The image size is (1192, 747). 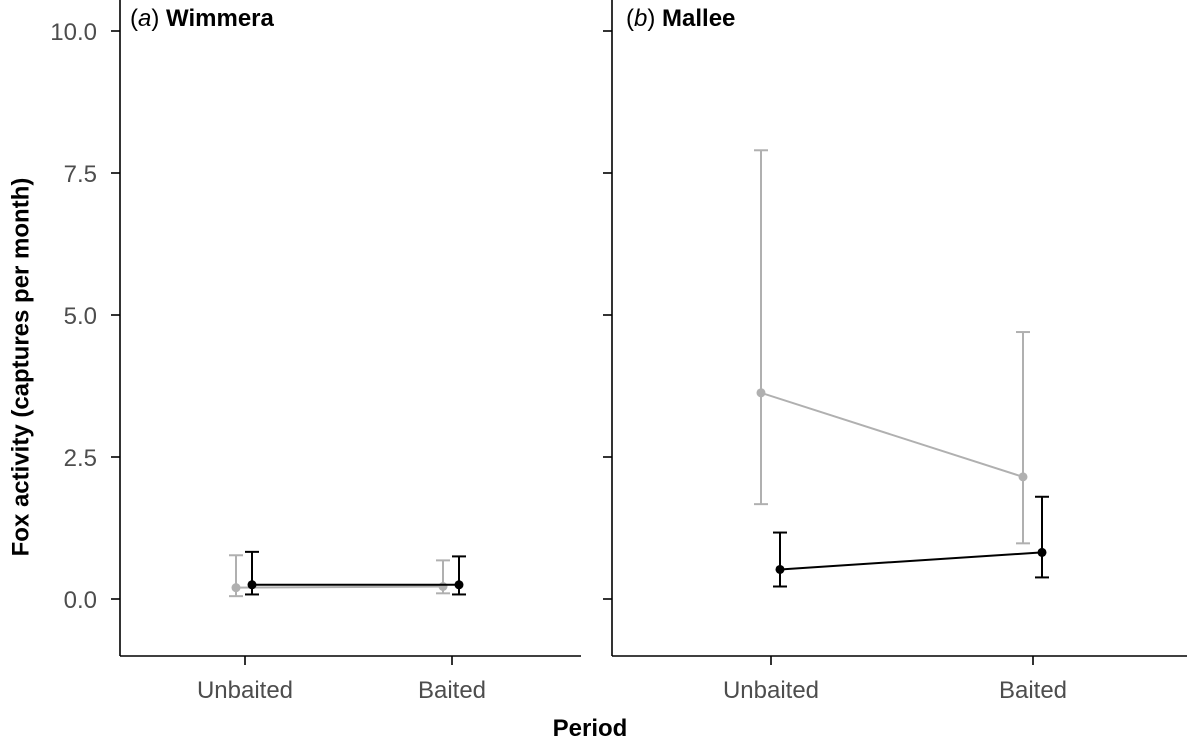 What do you see at coordinates (144, 18) in the screenshot?
I see `panel-a-letter: a` at bounding box center [144, 18].